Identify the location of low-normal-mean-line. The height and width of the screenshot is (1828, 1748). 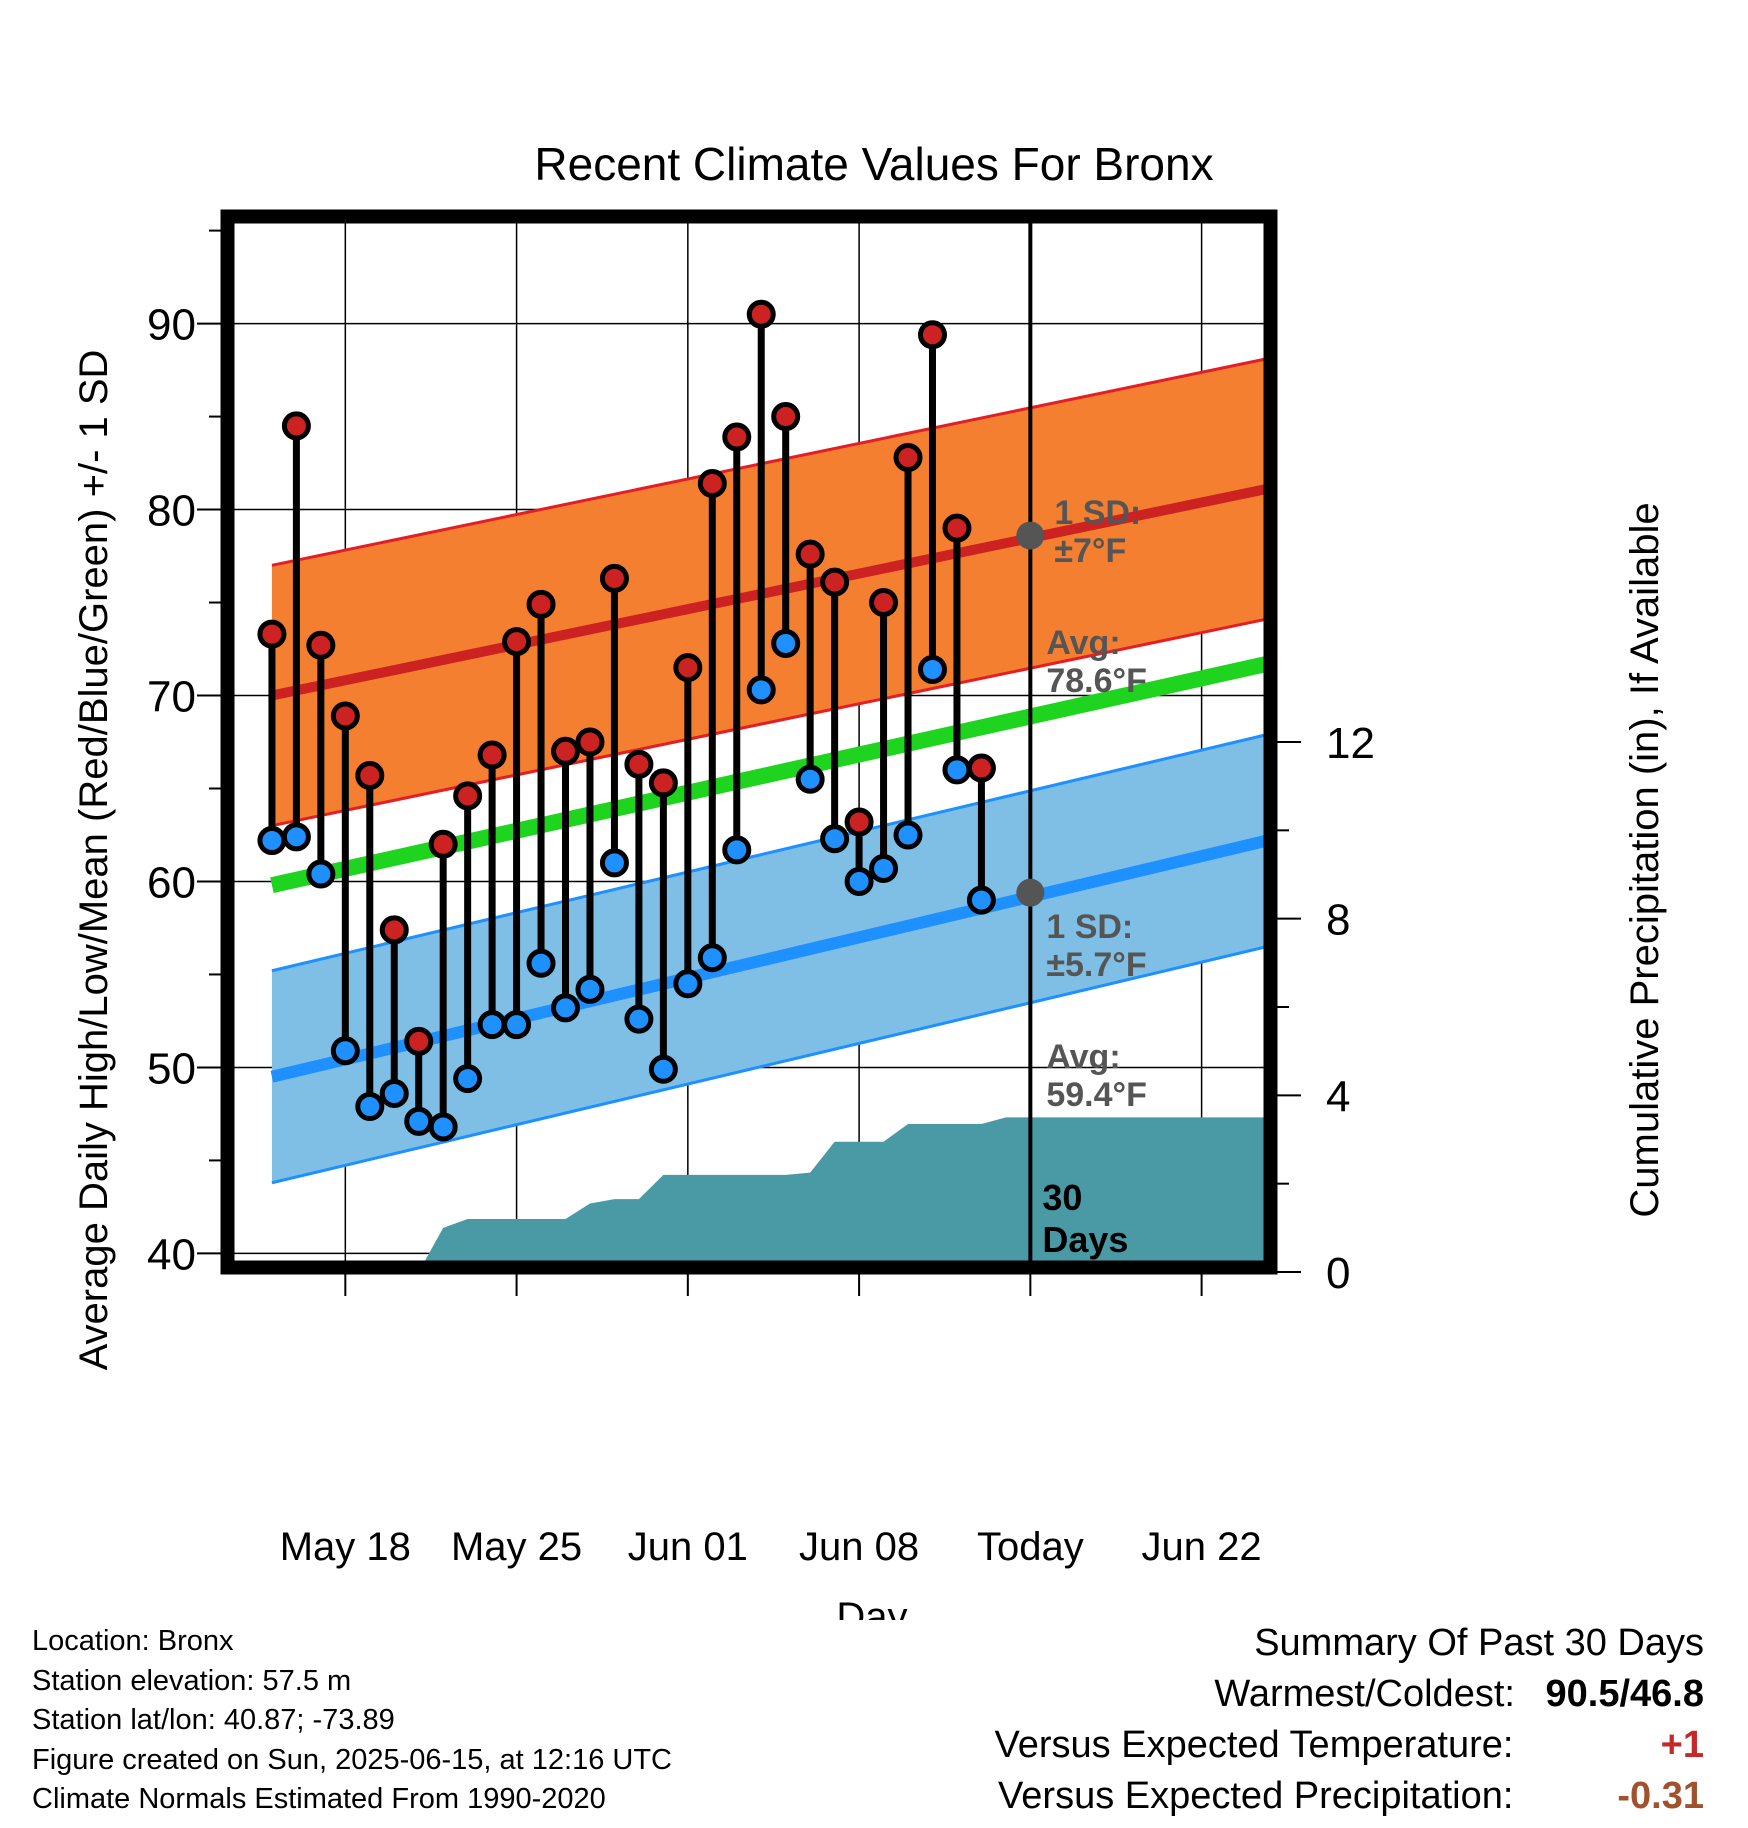
(768, 958).